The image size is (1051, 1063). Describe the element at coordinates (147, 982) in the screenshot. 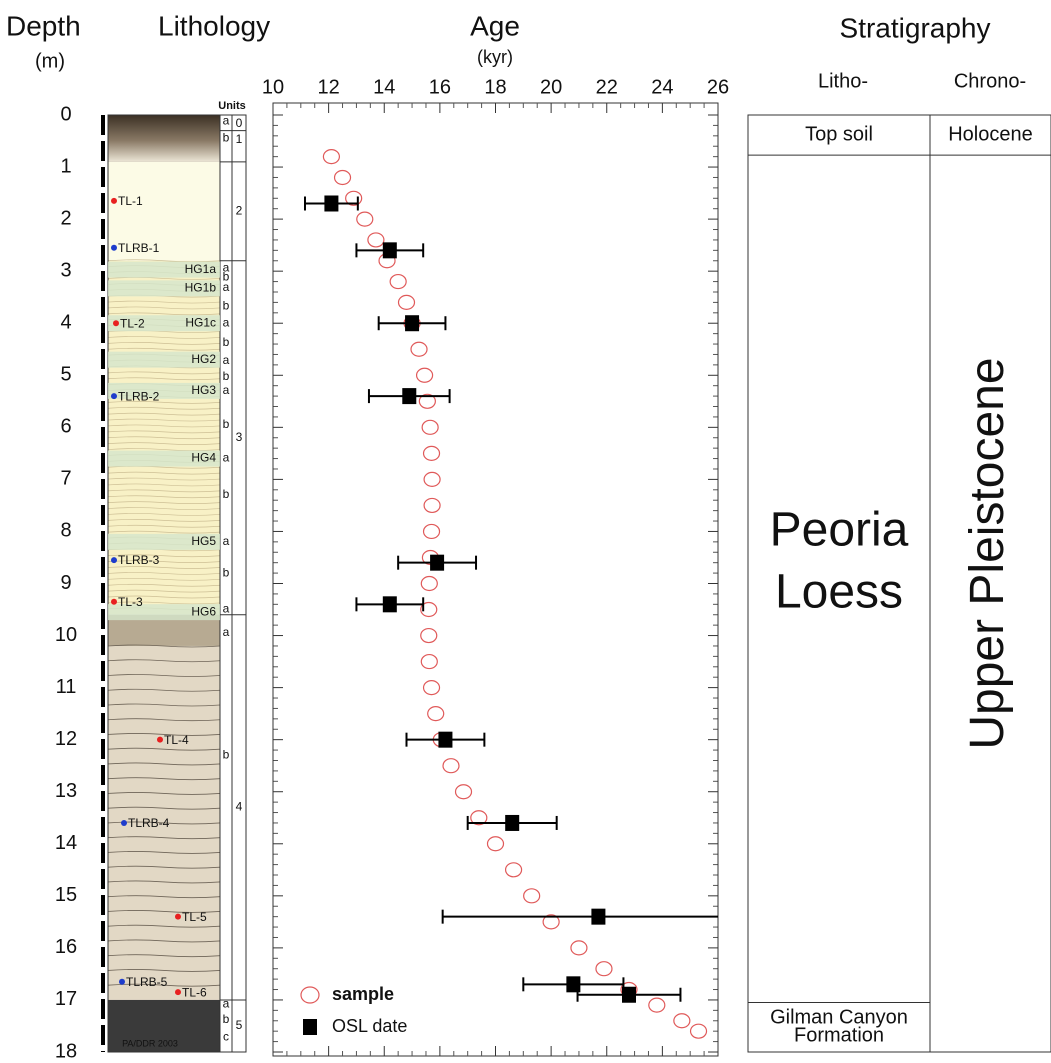

I see `sample-label: TLRB-5` at that location.